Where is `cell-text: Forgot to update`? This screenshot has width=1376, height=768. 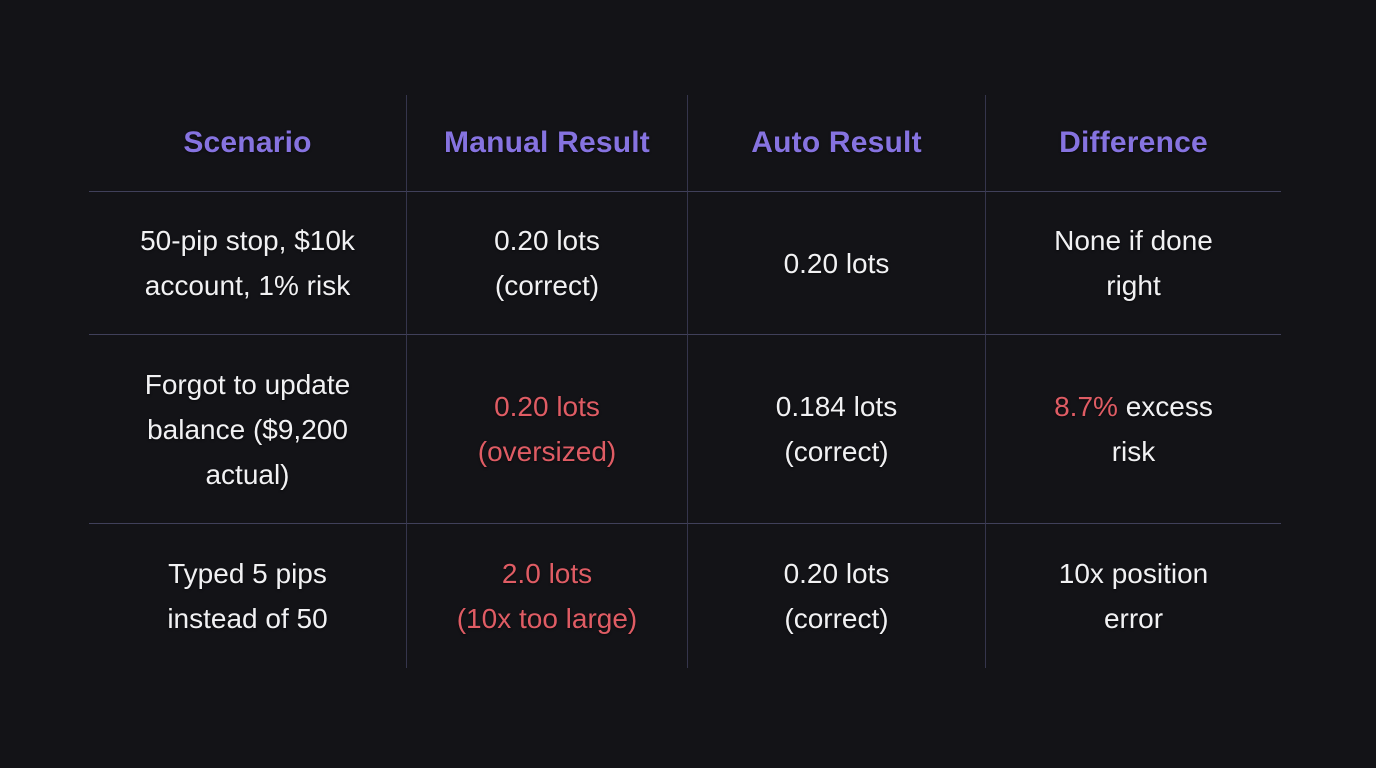
cell-text: Forgot to update is located at coordinates (247, 384).